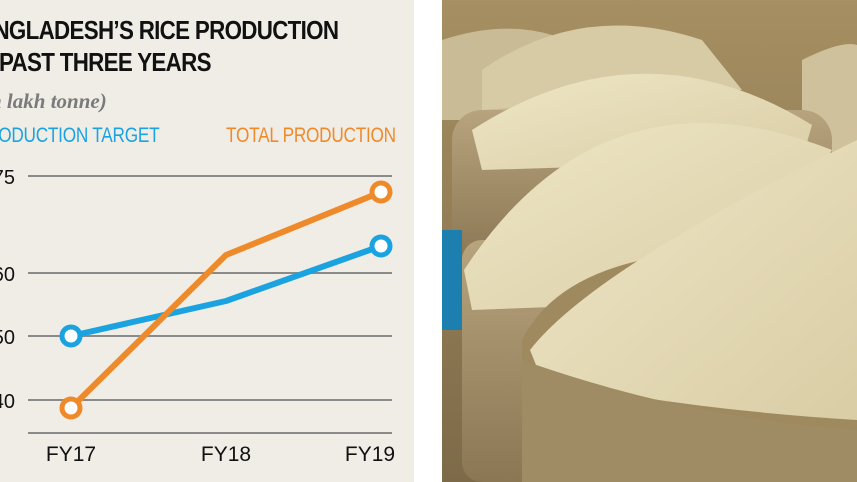 This screenshot has height=482, width=857. What do you see at coordinates (7, 338) in the screenshot?
I see `y-tick-50: 50` at bounding box center [7, 338].